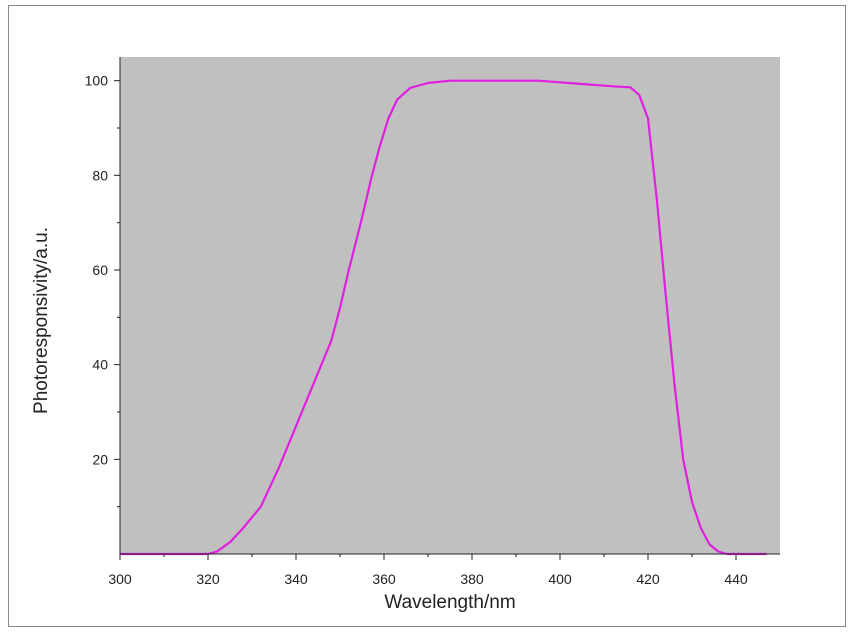  I want to click on y-tick-label: 80, so click(100, 175).